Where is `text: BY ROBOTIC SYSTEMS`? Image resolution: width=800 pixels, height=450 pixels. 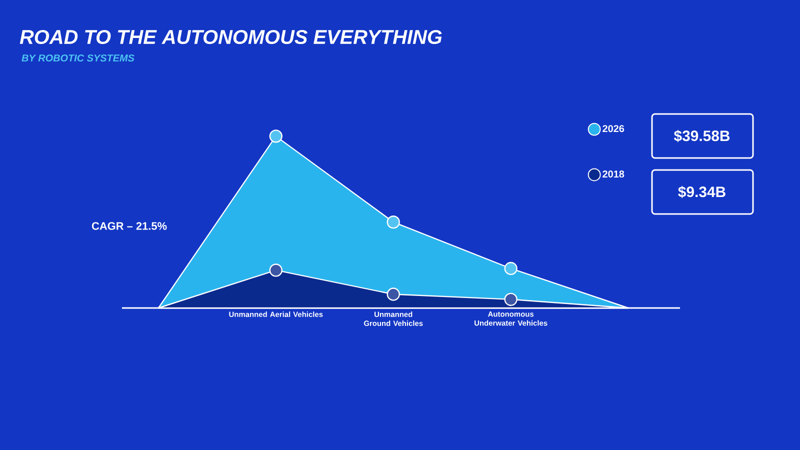
text: BY ROBOTIC SYSTEMS is located at coordinates (78, 58).